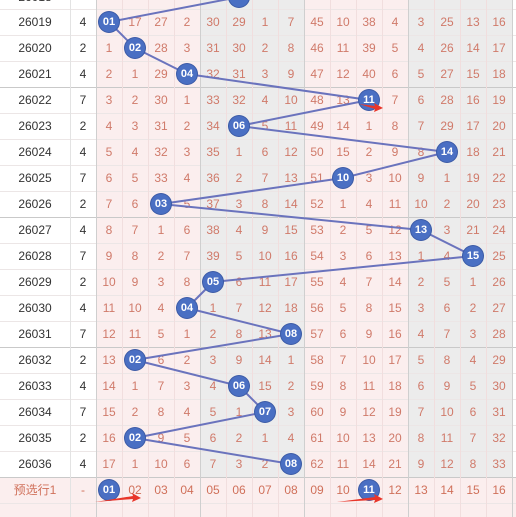 This screenshot has width=516, height=517. What do you see at coordinates (35, 334) in the screenshot?
I see `period-cell: 26031` at bounding box center [35, 334].